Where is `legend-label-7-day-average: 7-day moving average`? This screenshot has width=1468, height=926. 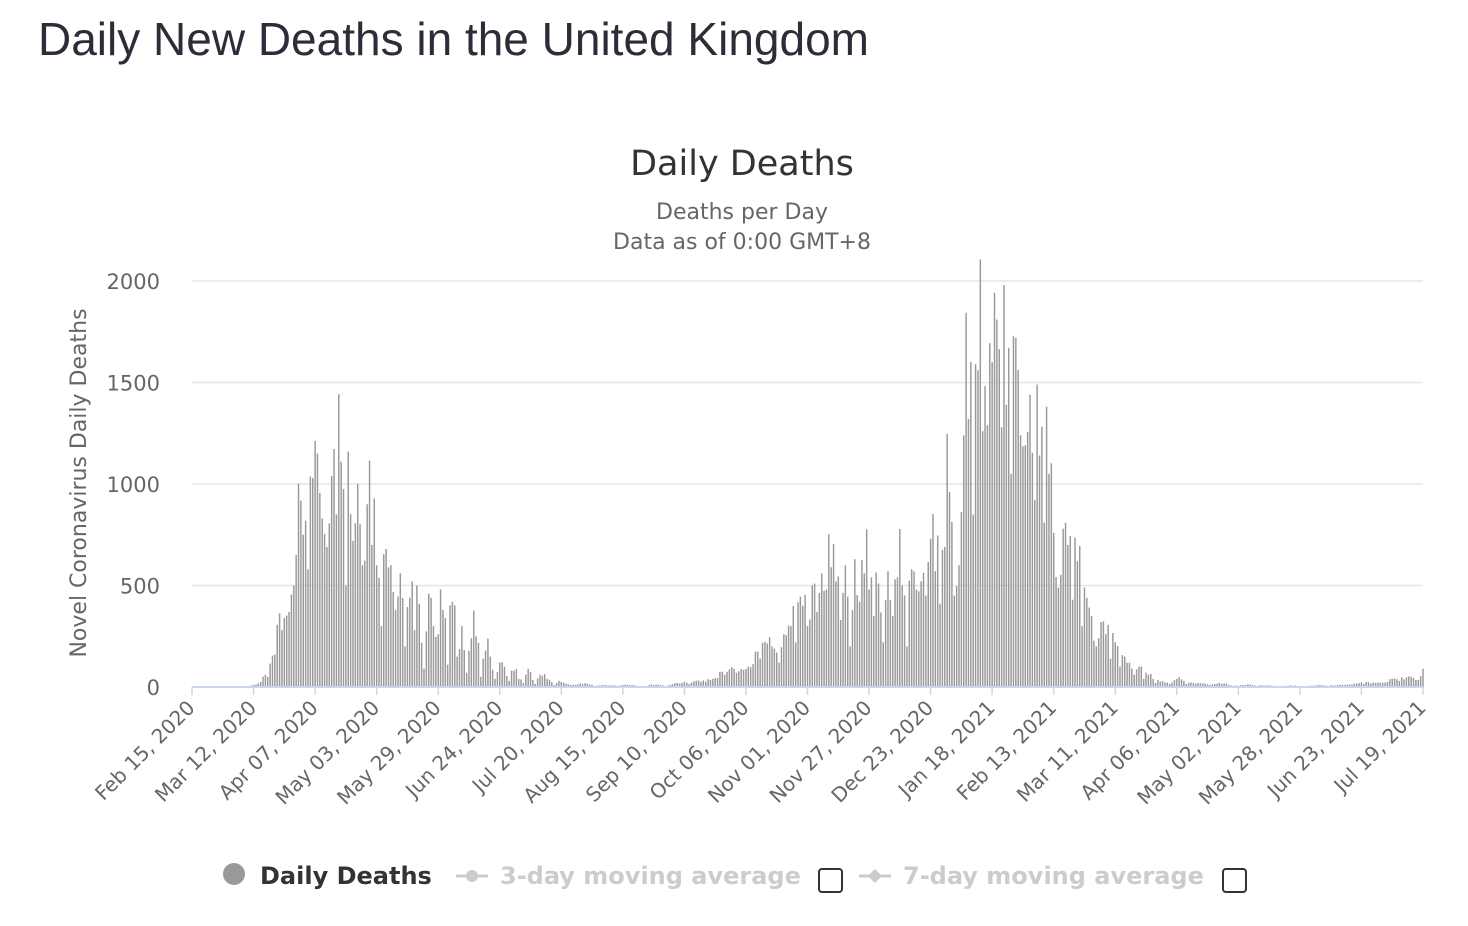 legend-label-7-day-average: 7-day moving average is located at coordinates (1053, 876).